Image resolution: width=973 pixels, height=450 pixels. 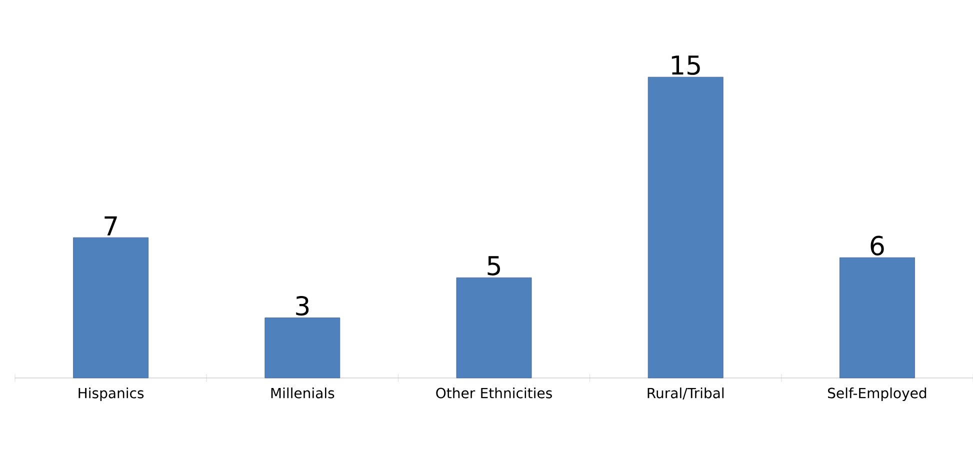 I want to click on x-tick-label: Self-Employed, so click(x=877, y=395).